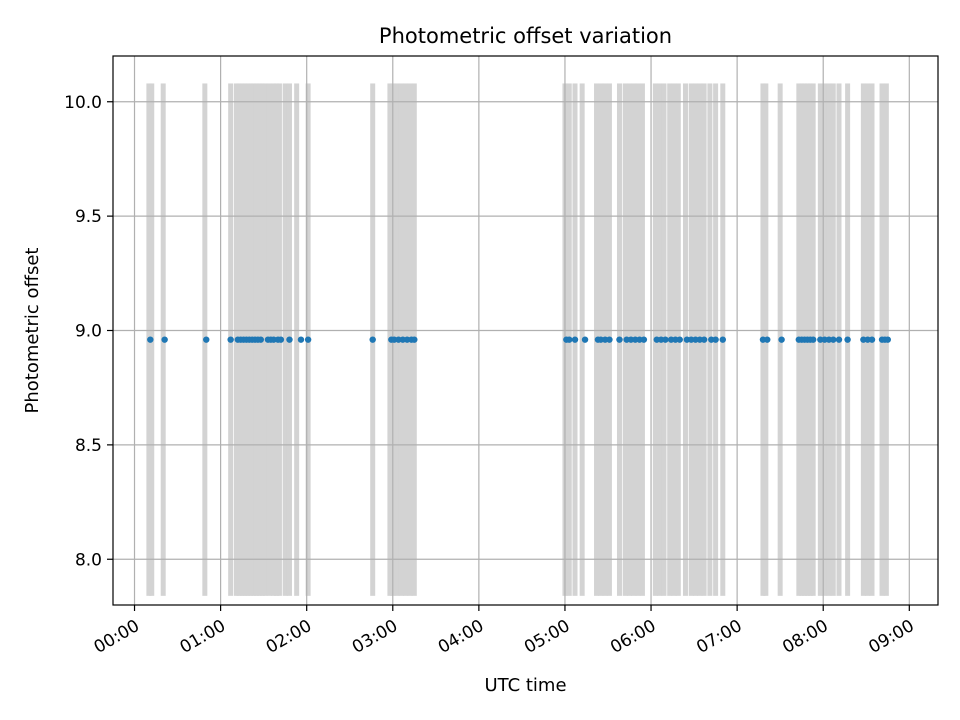 This screenshot has height=720, width=960. I want to click on x-axis-label: UTC time, so click(525, 685).